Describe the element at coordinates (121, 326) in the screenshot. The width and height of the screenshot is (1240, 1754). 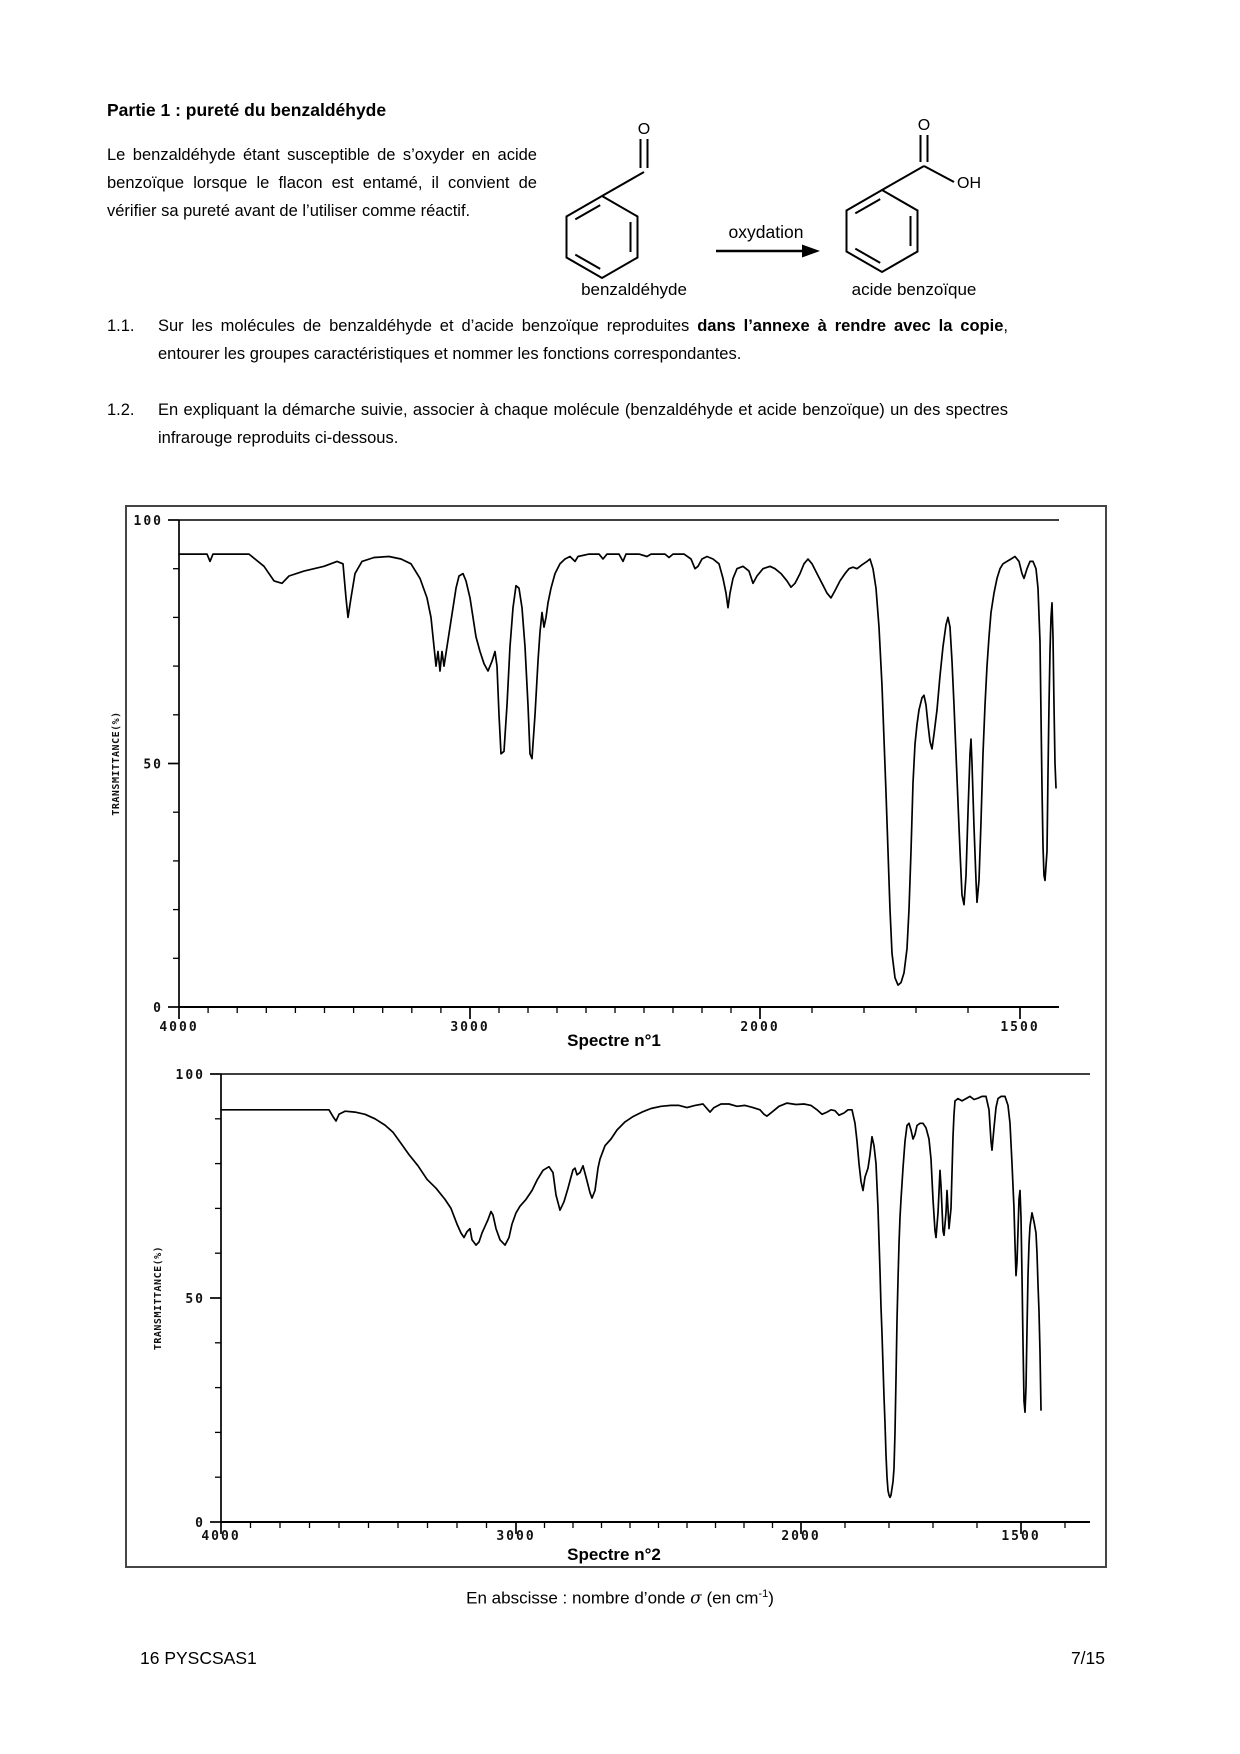
I see `question-number: 1.1.` at that location.